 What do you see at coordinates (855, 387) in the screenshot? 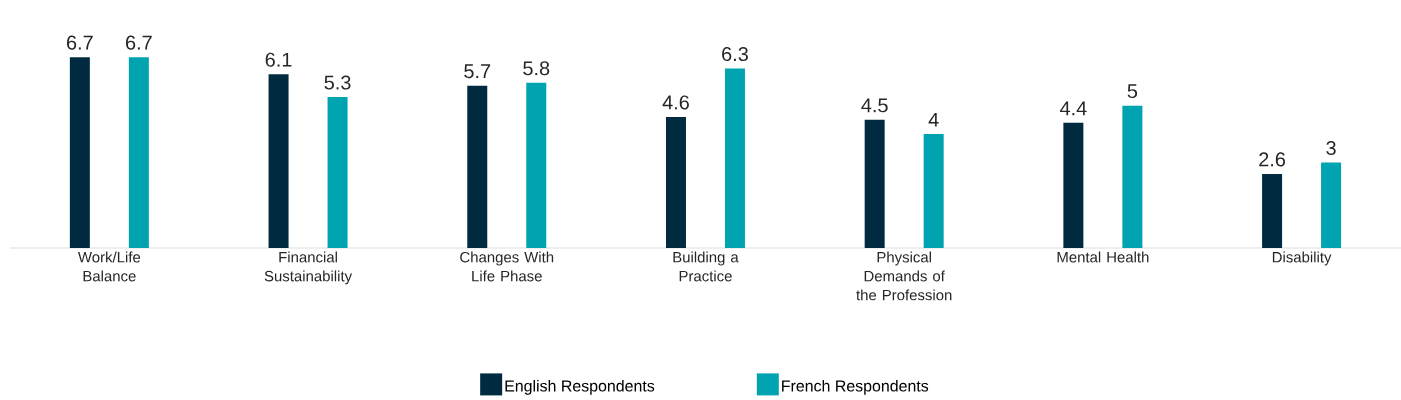
I see `legend-label: French Respondents` at bounding box center [855, 387].